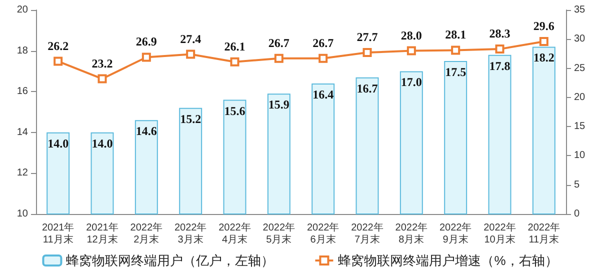 The height and width of the screenshot is (276, 600). What do you see at coordinates (170, 260) in the screenshot?
I see `legend-label: 蜂窝物联网终端用户（亿户，左轴）` at bounding box center [170, 260].